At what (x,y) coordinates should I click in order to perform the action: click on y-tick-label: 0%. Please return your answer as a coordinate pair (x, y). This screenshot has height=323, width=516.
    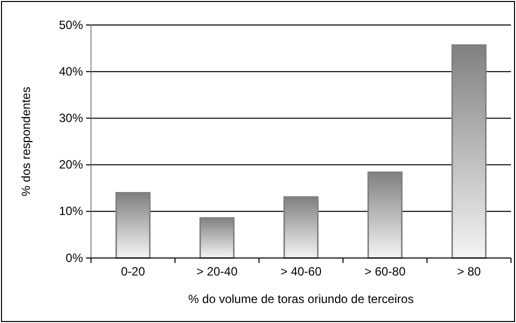
    Looking at the image, I should click on (75, 257).